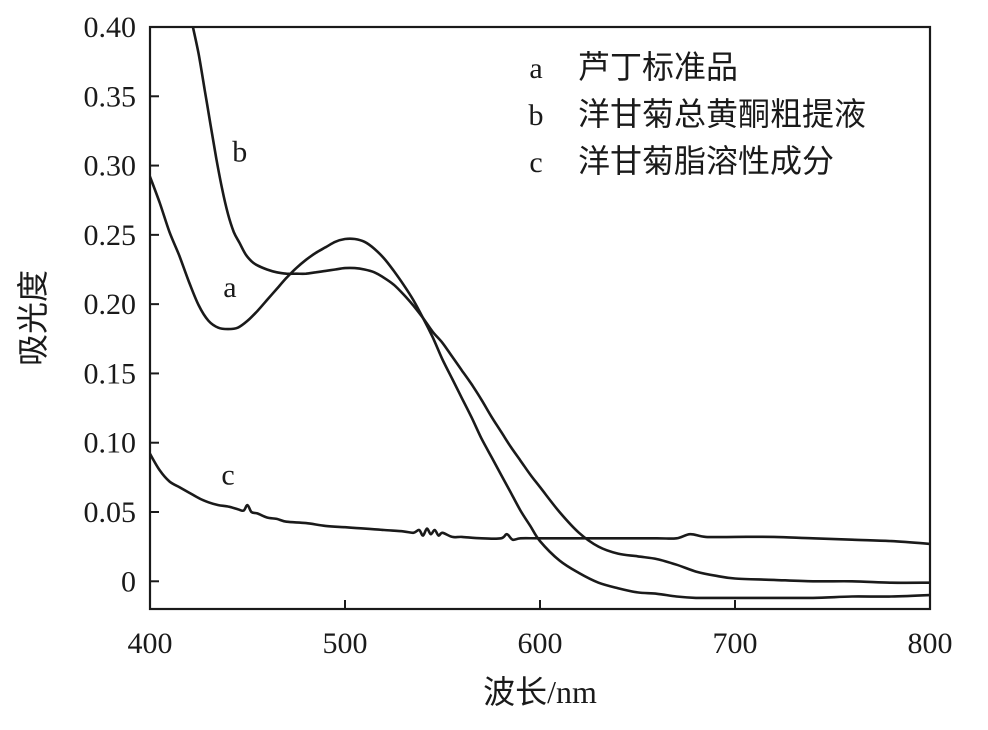 The height and width of the screenshot is (730, 988). What do you see at coordinates (536, 115) in the screenshot?
I see `legend-key-b: b` at bounding box center [536, 115].